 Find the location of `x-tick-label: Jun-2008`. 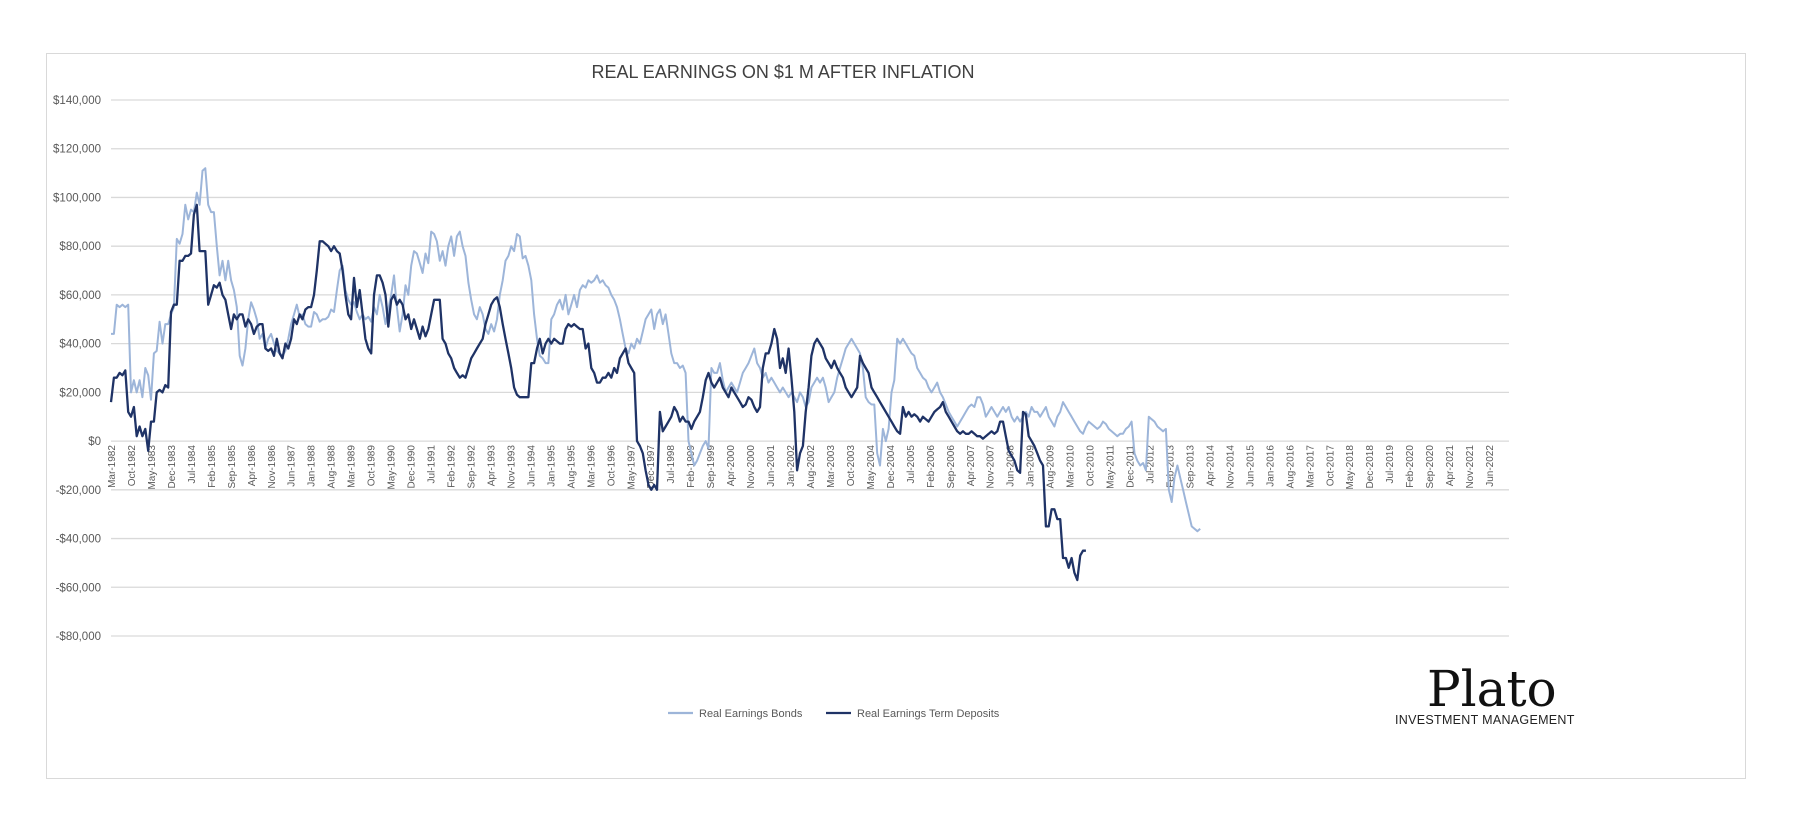

x-tick-label: Jun-2008 is located at coordinates (1011, 466).